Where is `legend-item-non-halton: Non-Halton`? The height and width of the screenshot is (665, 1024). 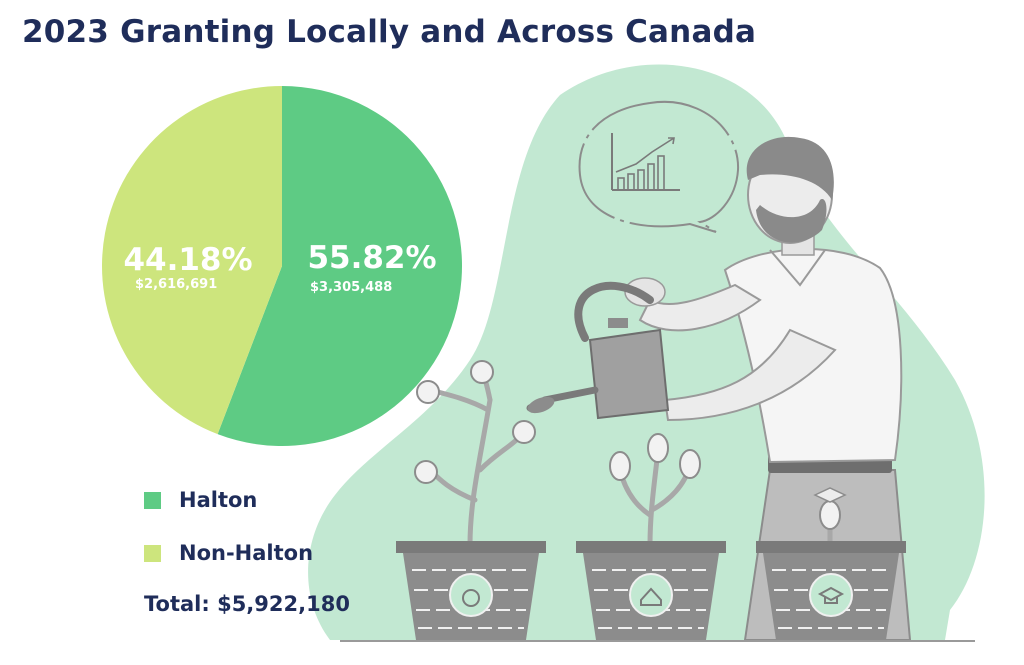
legend-item-non-halton: Non-Halton is located at coordinates (228, 553).